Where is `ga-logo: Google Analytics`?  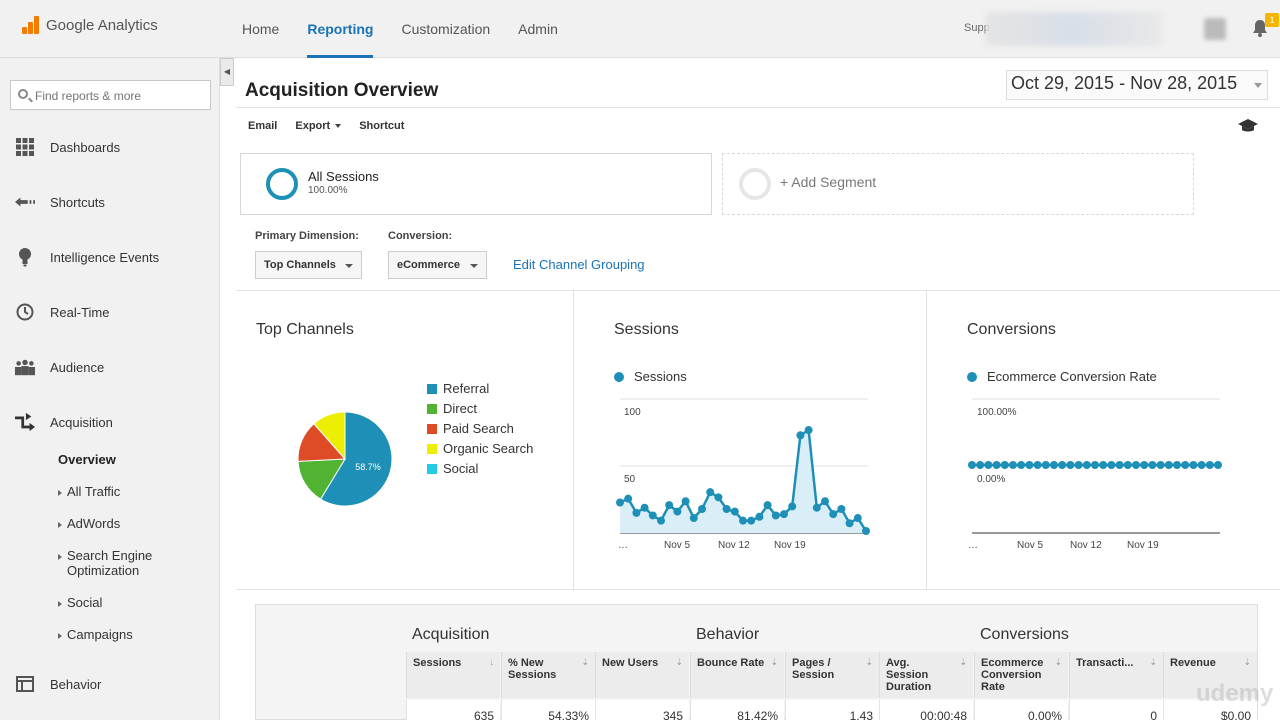 ga-logo: Google Analytics is located at coordinates (90, 25).